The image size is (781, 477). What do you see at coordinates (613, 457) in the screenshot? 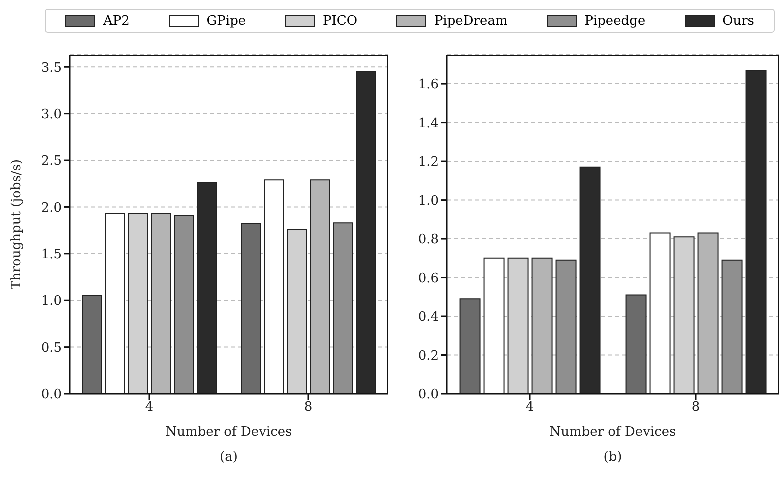
I see `text: (b)` at bounding box center [613, 457].